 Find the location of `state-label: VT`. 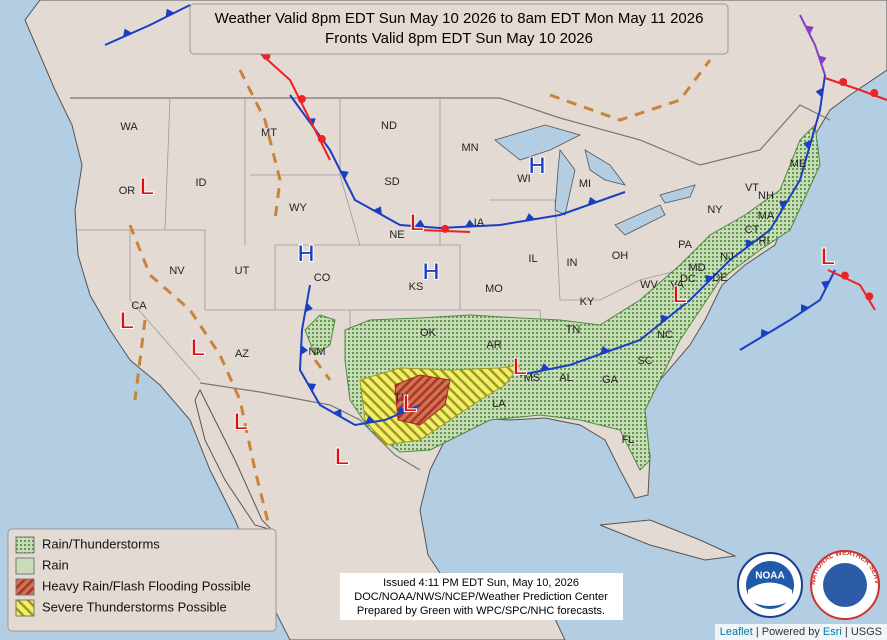

state-label: VT is located at coordinates (752, 188).